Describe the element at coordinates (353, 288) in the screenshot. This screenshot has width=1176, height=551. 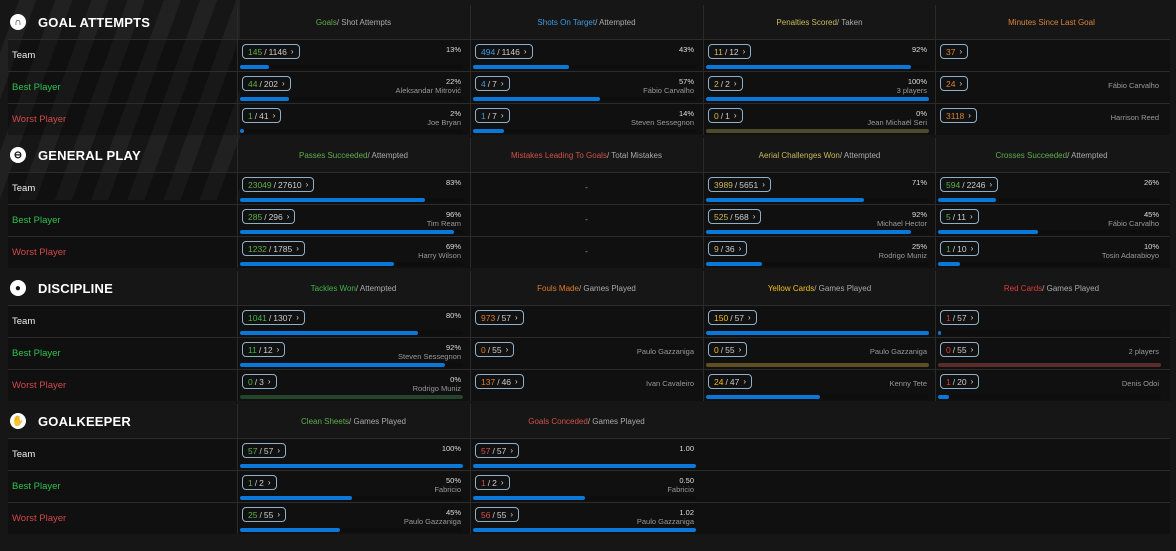
I see `column-header: Tackles Won / Attempted` at that location.